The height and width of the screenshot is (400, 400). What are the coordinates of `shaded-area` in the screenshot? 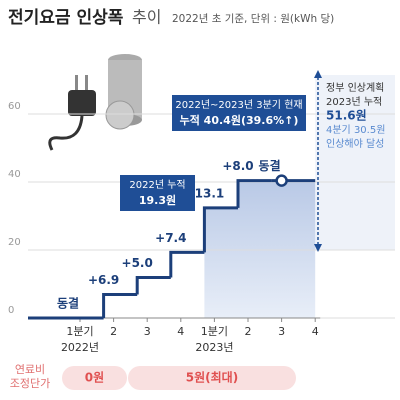 It's located at (260, 249).